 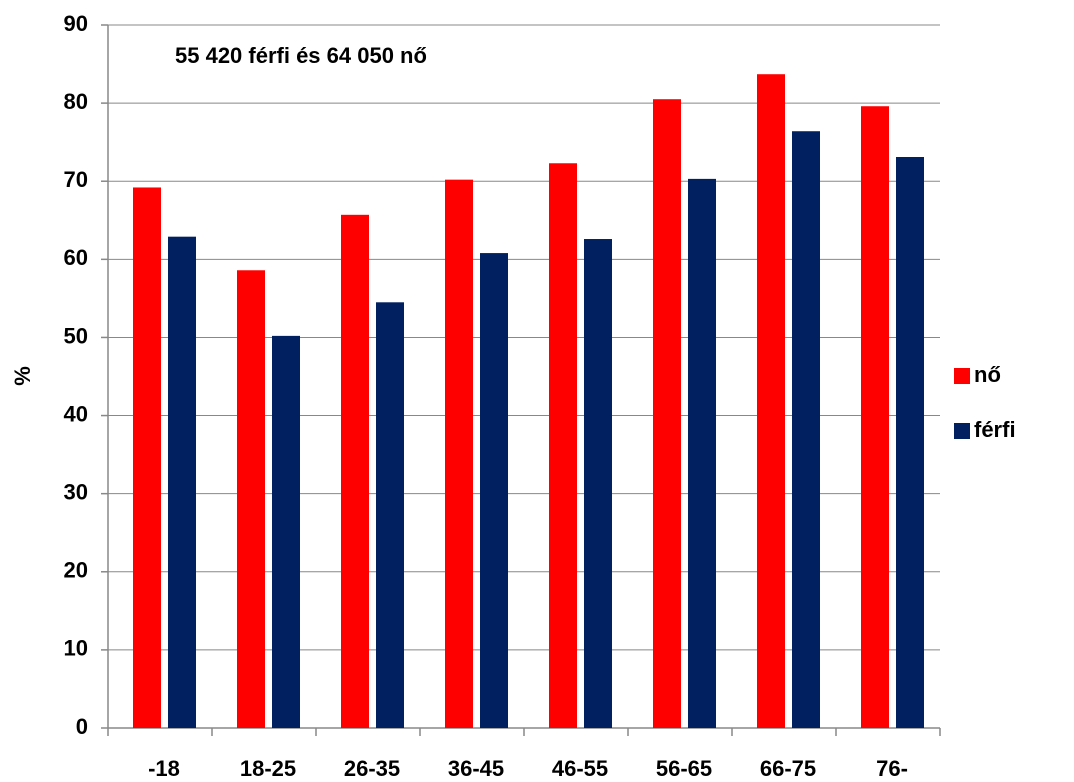 What do you see at coordinates (476, 768) in the screenshot?
I see `x-tick-label: 36-45` at bounding box center [476, 768].